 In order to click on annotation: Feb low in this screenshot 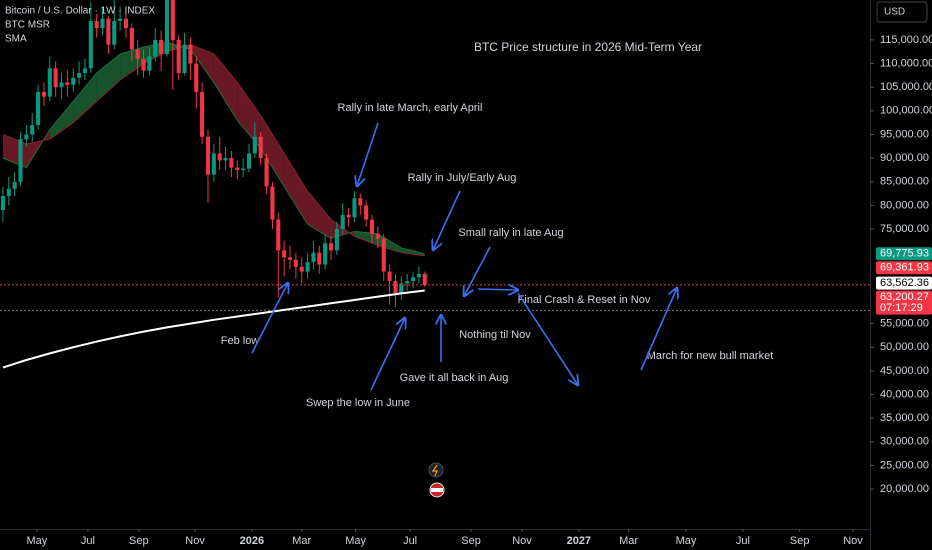, I will do `click(240, 341)`.